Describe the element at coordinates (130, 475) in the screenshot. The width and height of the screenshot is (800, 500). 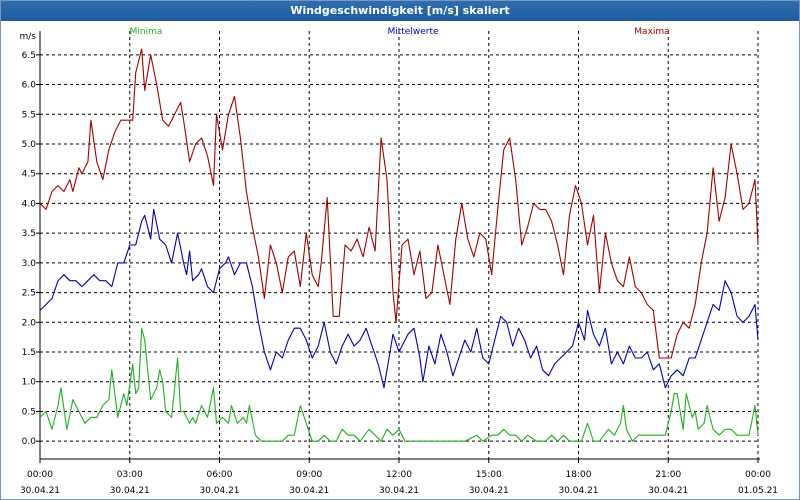
I see `x-tick-time-label: 03:00` at that location.